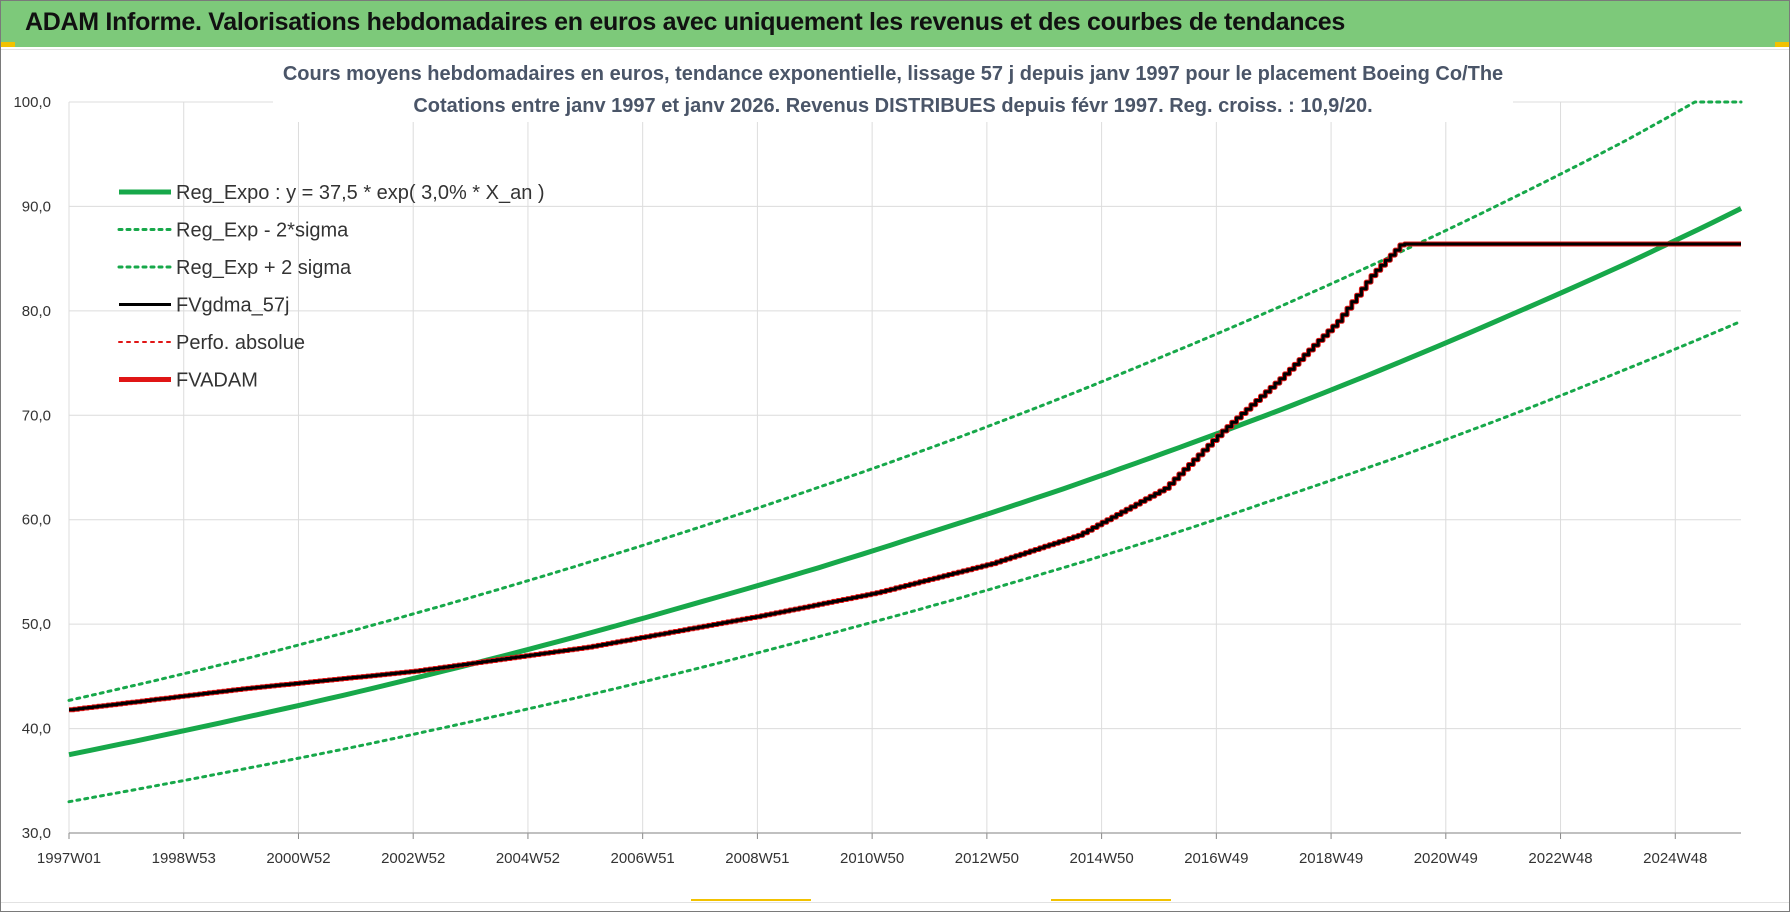 Image resolution: width=1790 pixels, height=912 pixels. Describe the element at coordinates (184, 858) in the screenshot. I see `x-tick-label: 1998W53` at that location.